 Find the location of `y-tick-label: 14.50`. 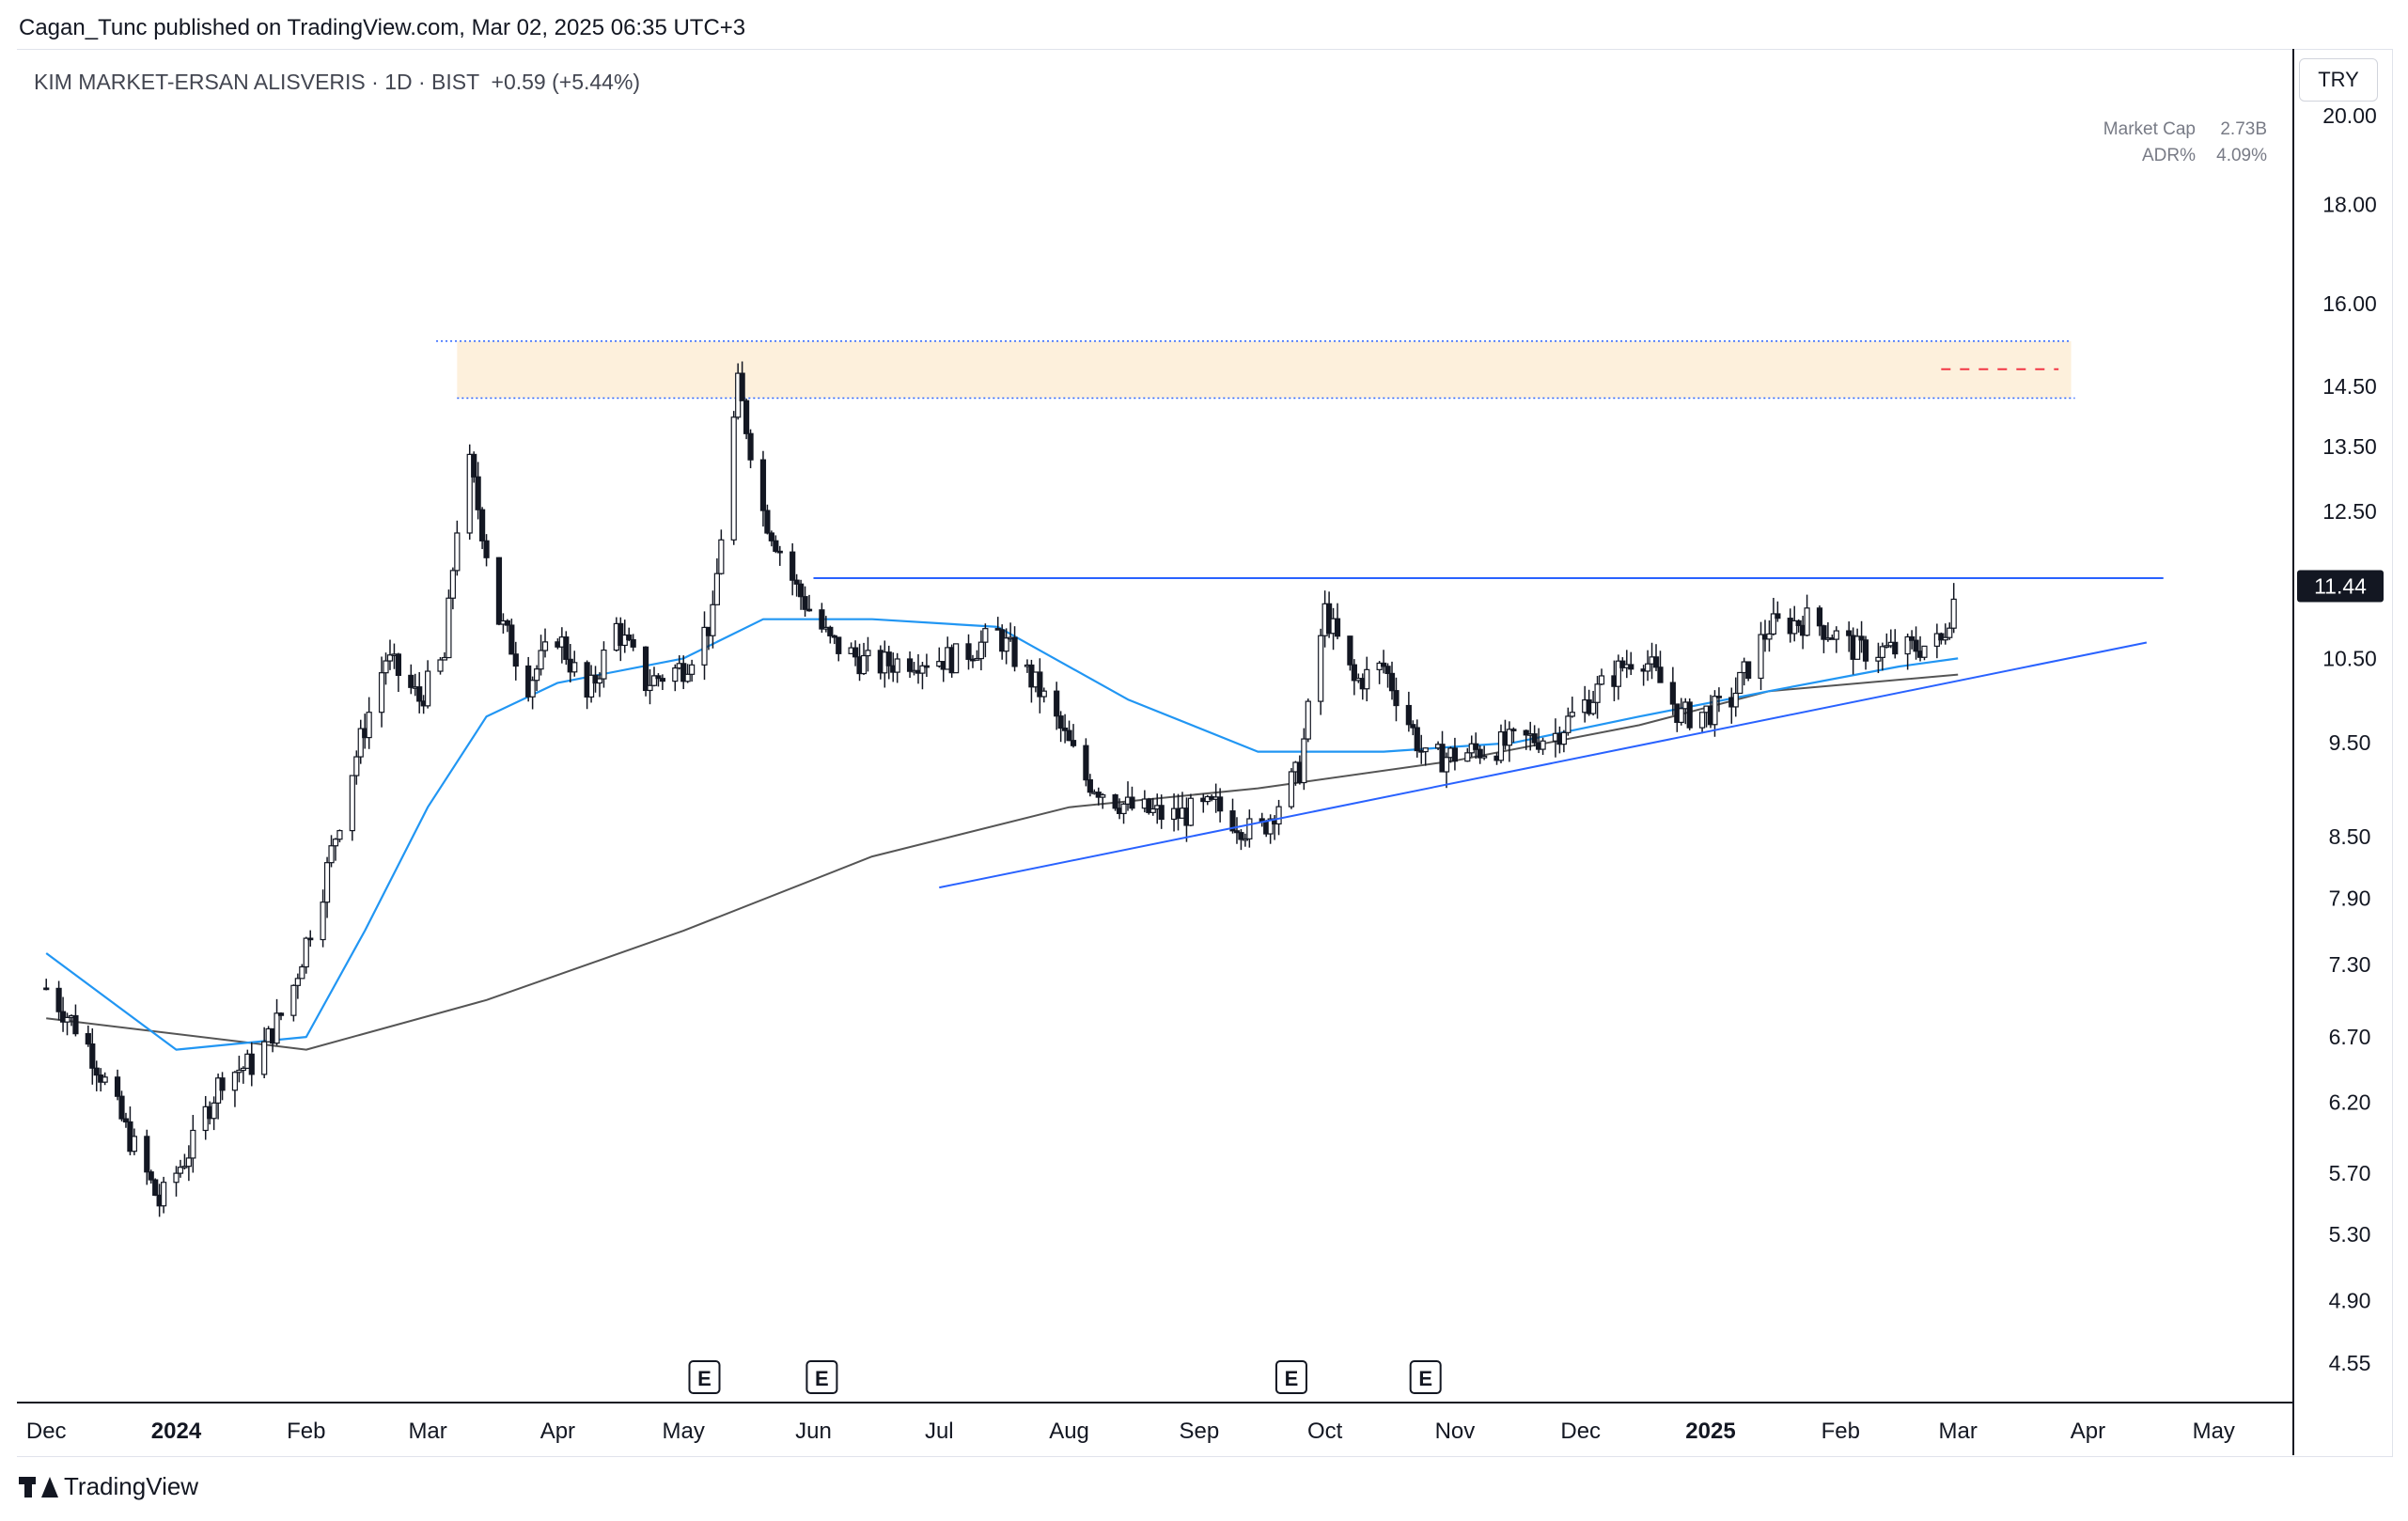

y-tick-label: 14.50 is located at coordinates (2349, 386).